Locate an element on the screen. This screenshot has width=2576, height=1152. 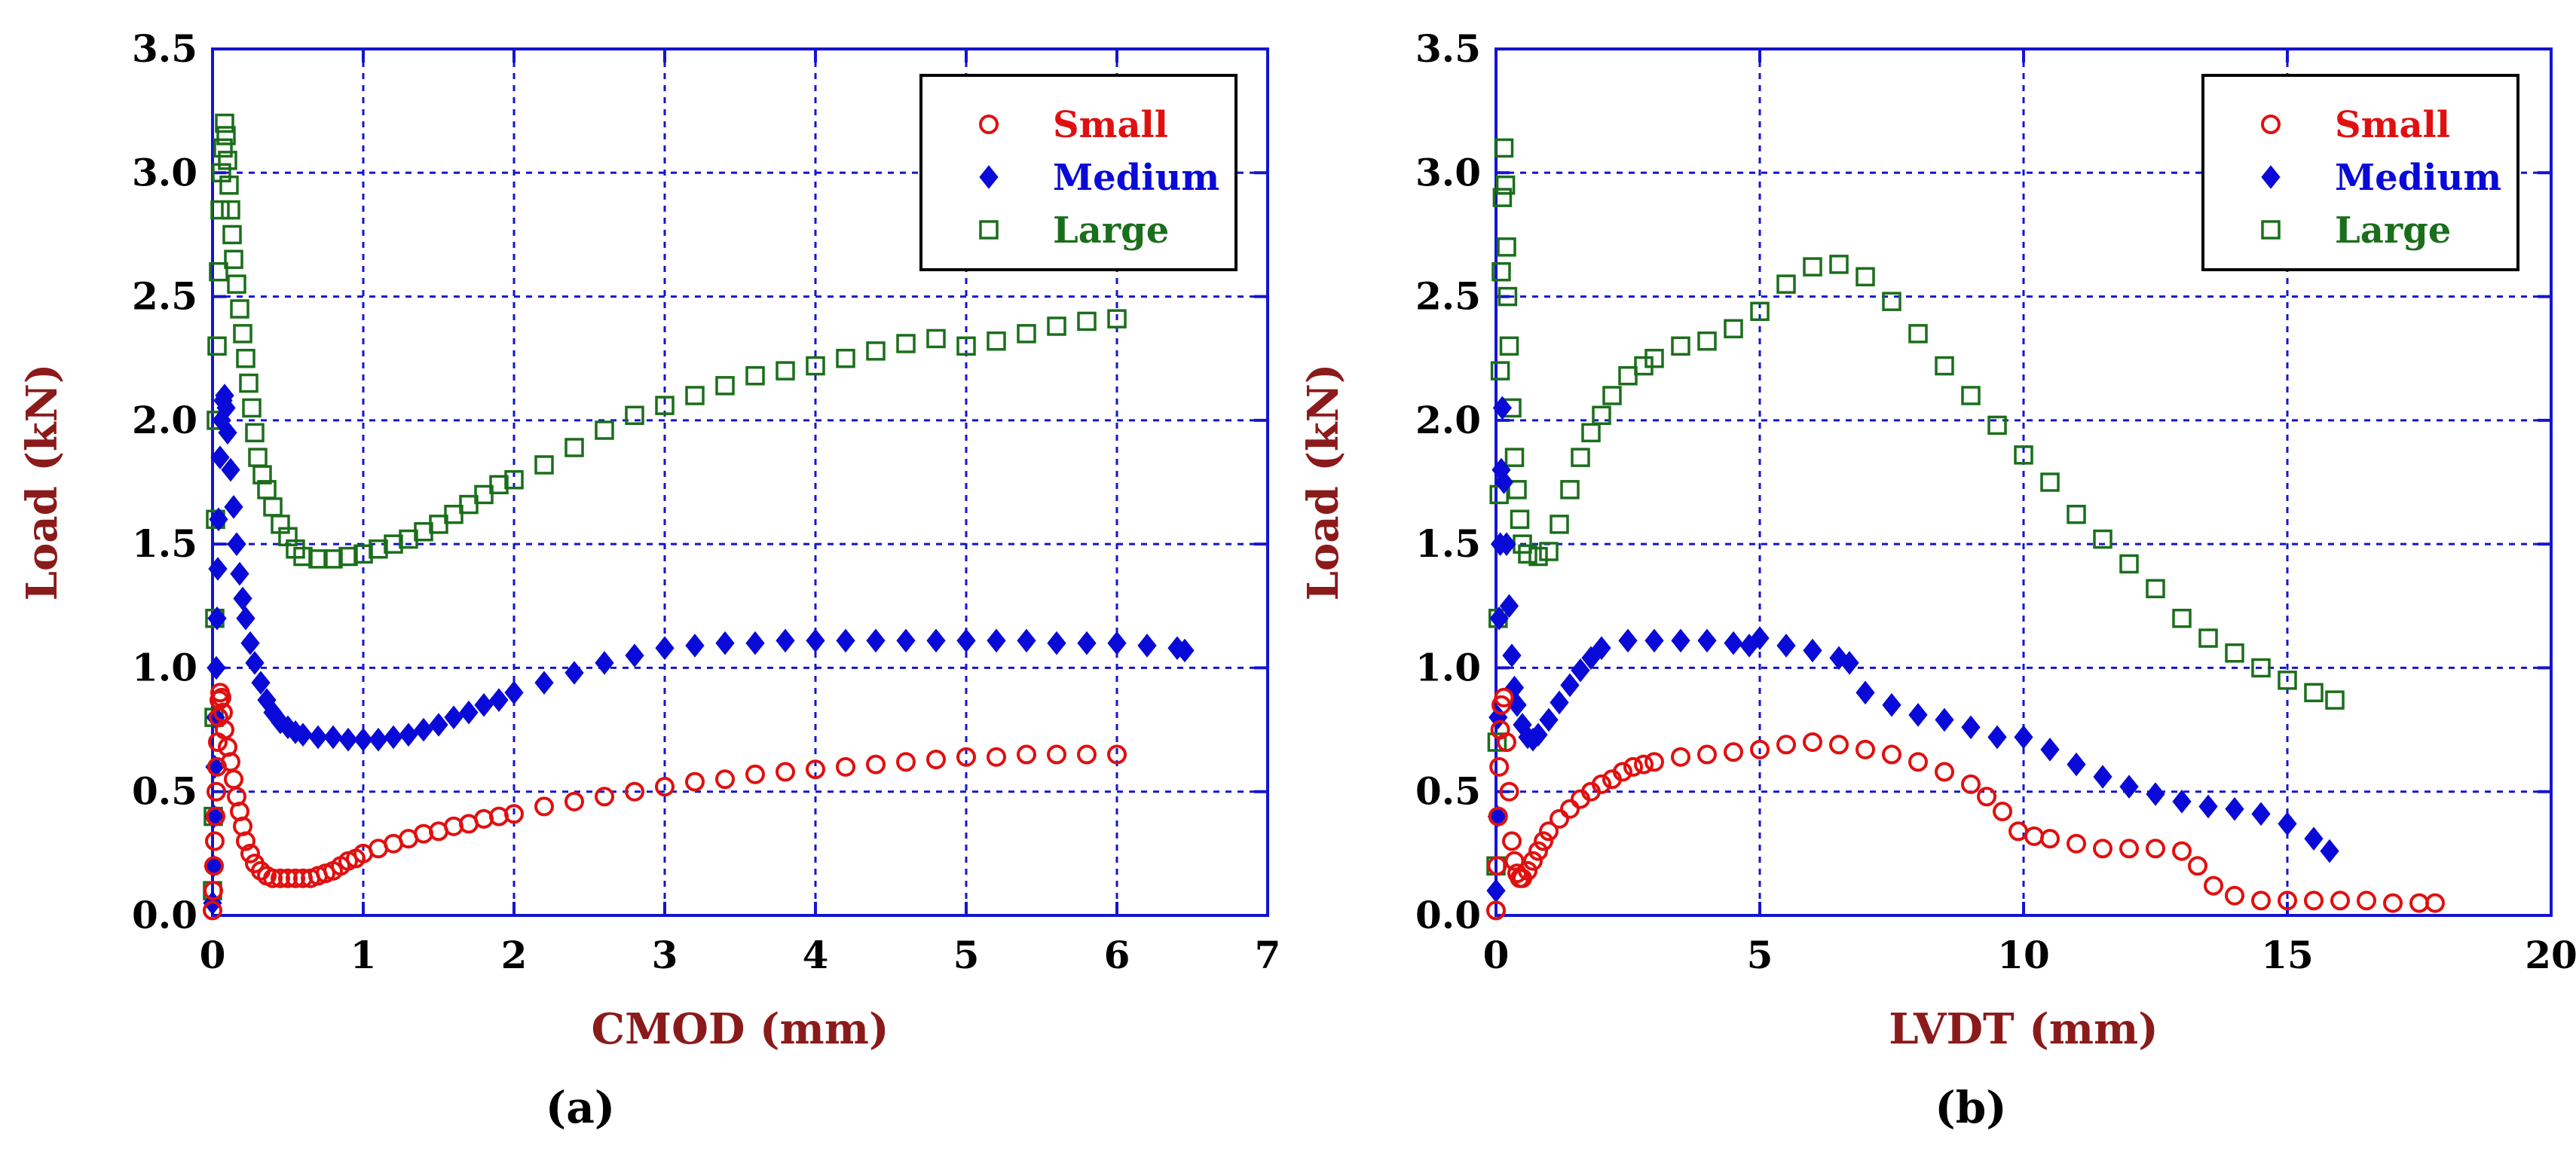
y-tick-label: 3.5 is located at coordinates (165, 48).